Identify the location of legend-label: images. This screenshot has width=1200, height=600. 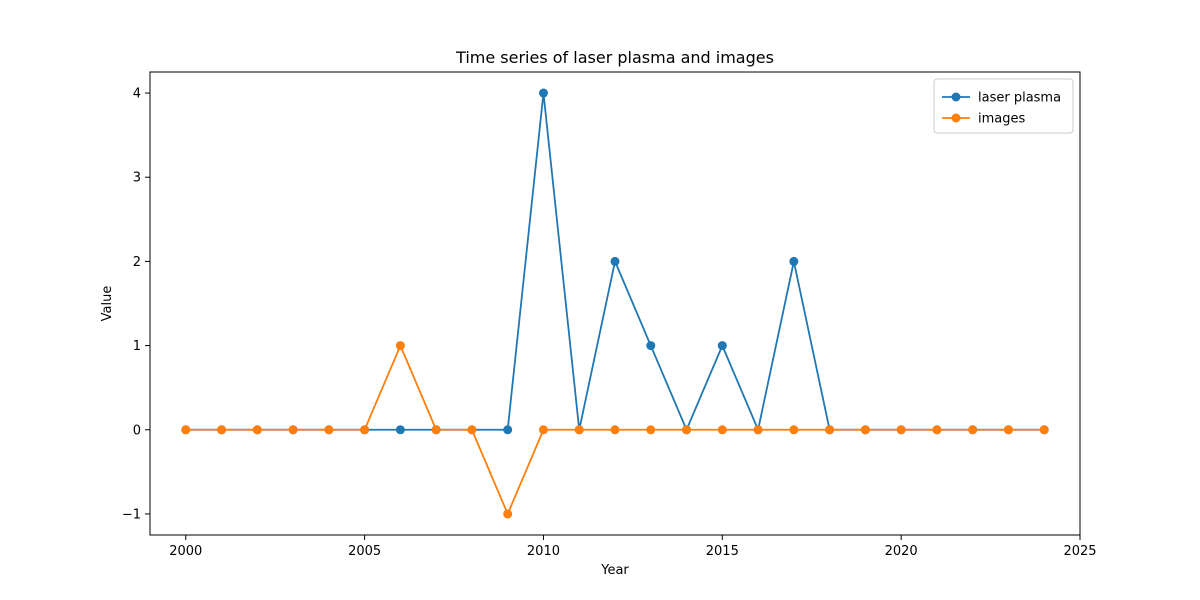
(1001, 119).